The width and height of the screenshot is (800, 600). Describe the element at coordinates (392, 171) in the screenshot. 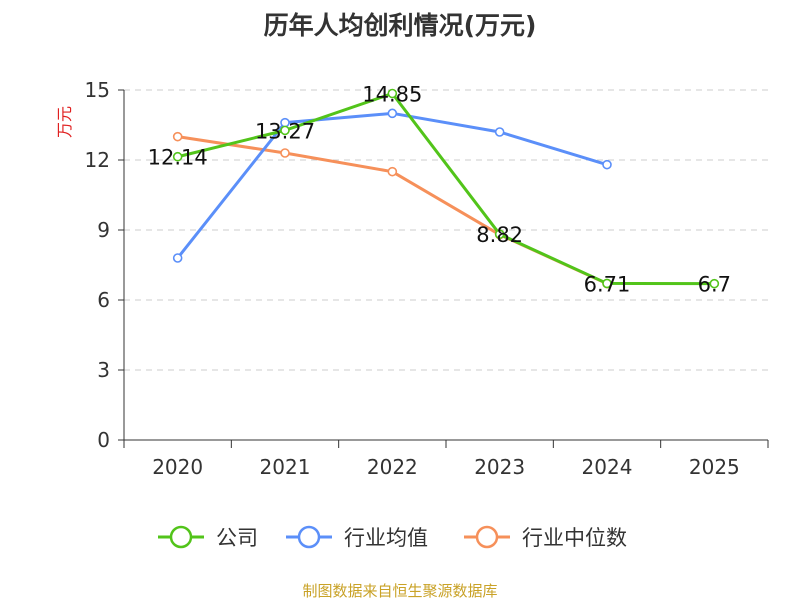

I see `data-point-行业中位数-2022` at that location.